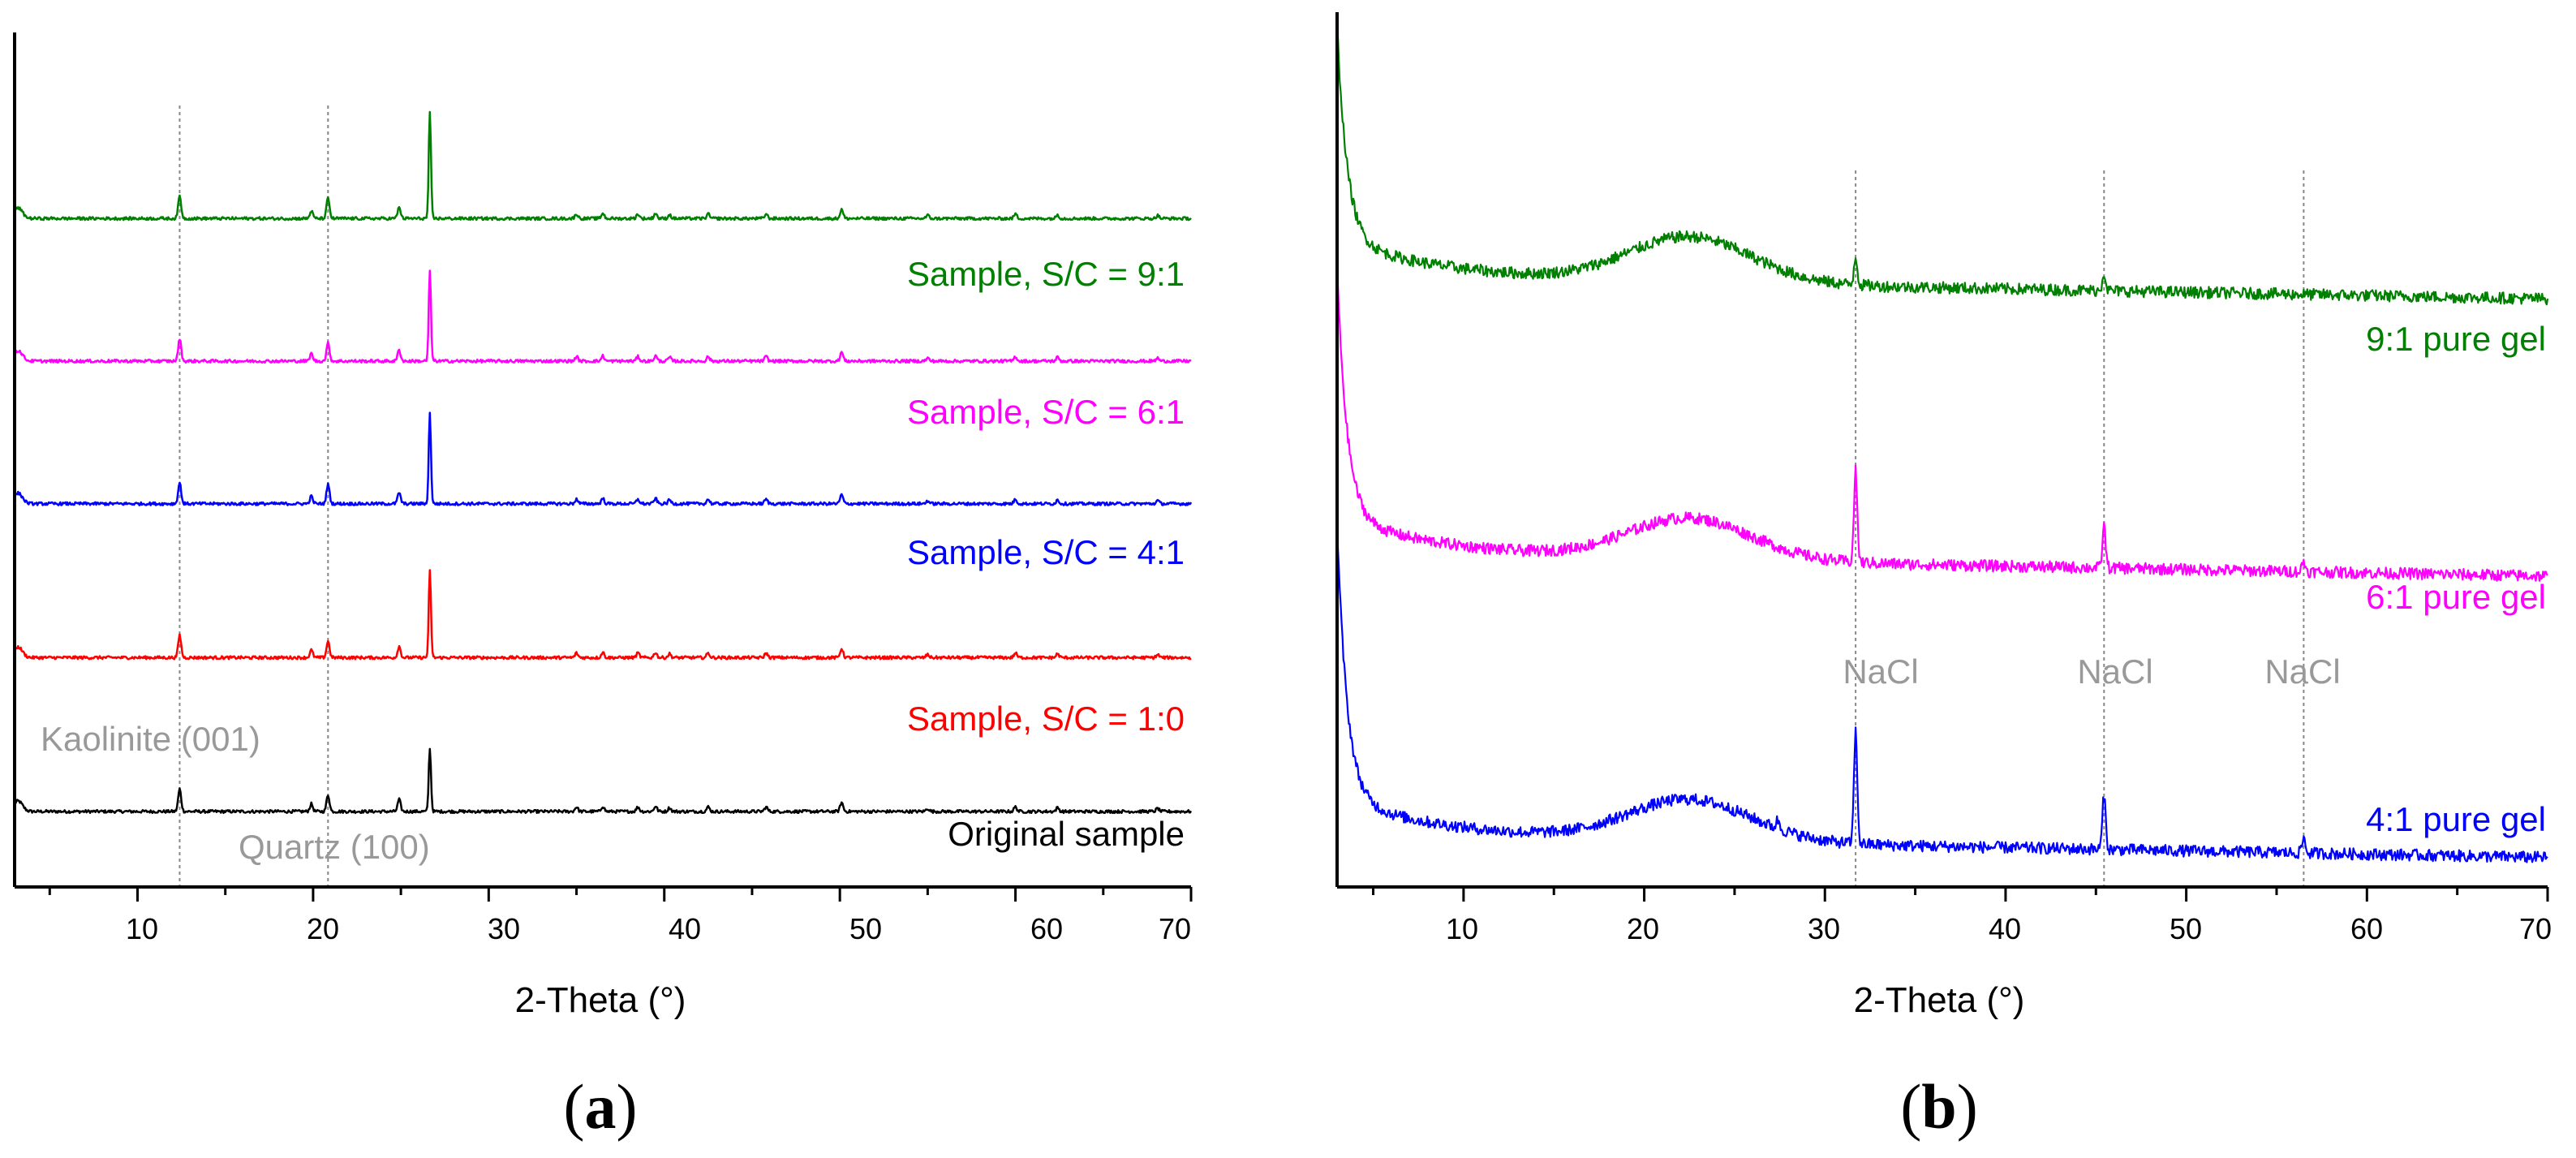 The height and width of the screenshot is (1158, 2576). What do you see at coordinates (1960, 894) in the screenshot?
I see `panel-b-x-ticks` at bounding box center [1960, 894].